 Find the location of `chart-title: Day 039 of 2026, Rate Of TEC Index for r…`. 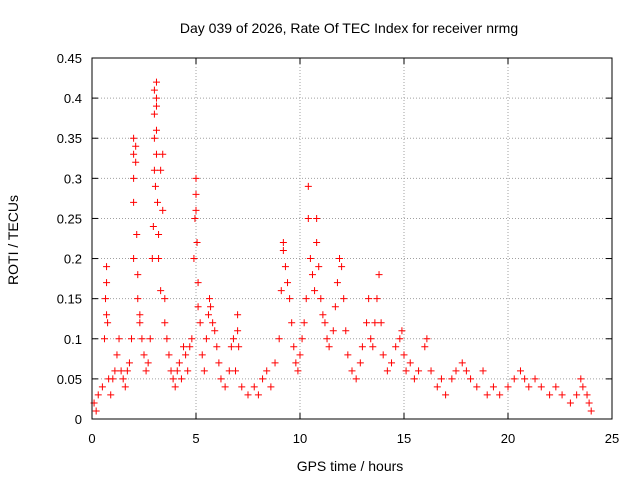

chart-title: Day 039 of 2026, Rate Of TEC Index for r… is located at coordinates (349, 28).